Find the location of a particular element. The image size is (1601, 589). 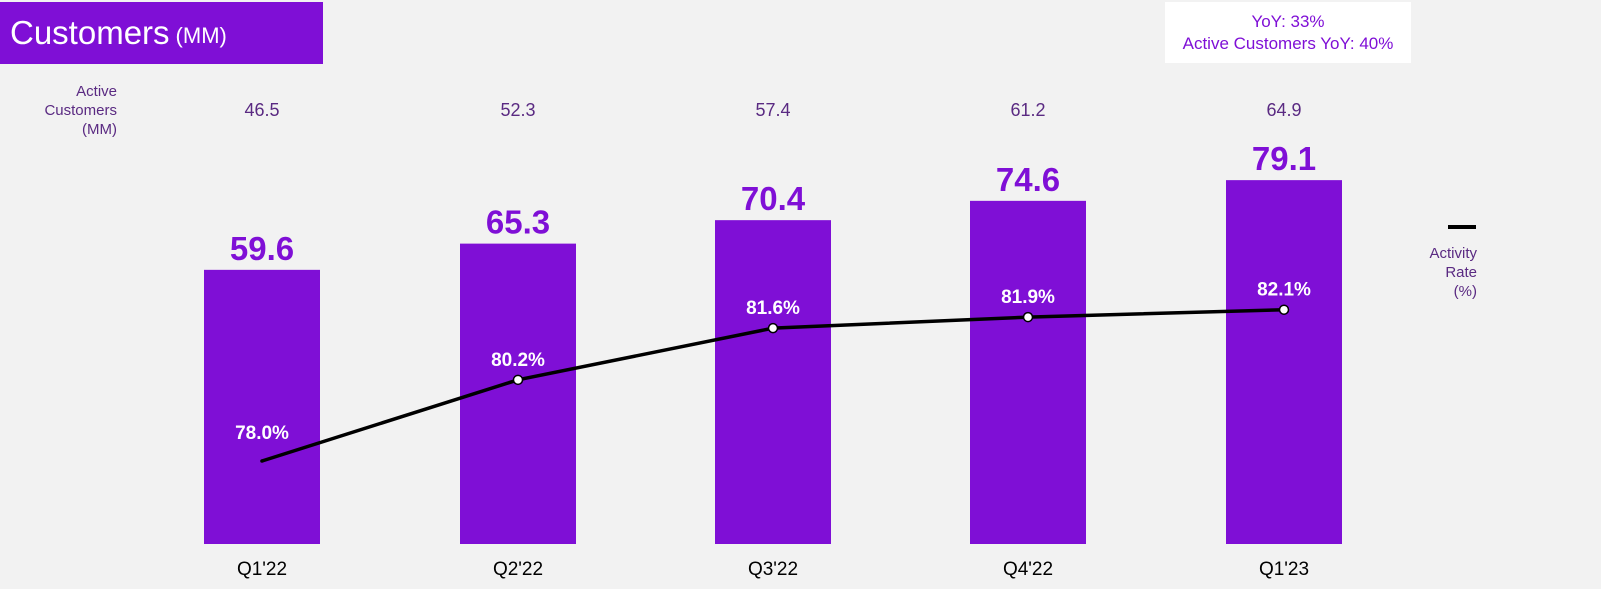

yoy-line-1: YoY: 33% is located at coordinates (1288, 21).